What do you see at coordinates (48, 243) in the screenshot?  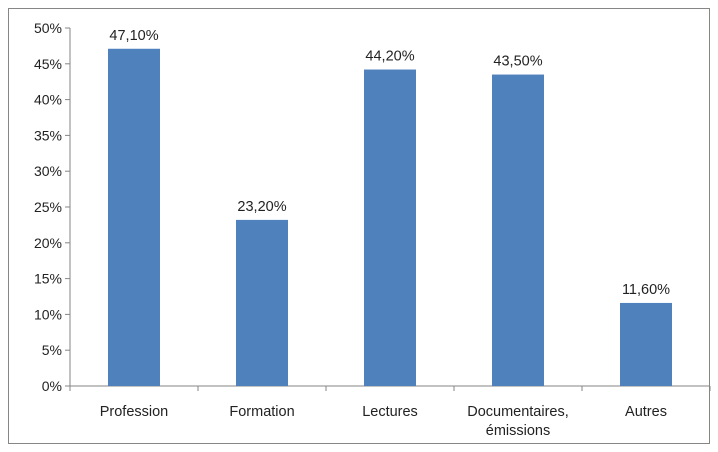 I see `y-tick-label: 20%` at bounding box center [48, 243].